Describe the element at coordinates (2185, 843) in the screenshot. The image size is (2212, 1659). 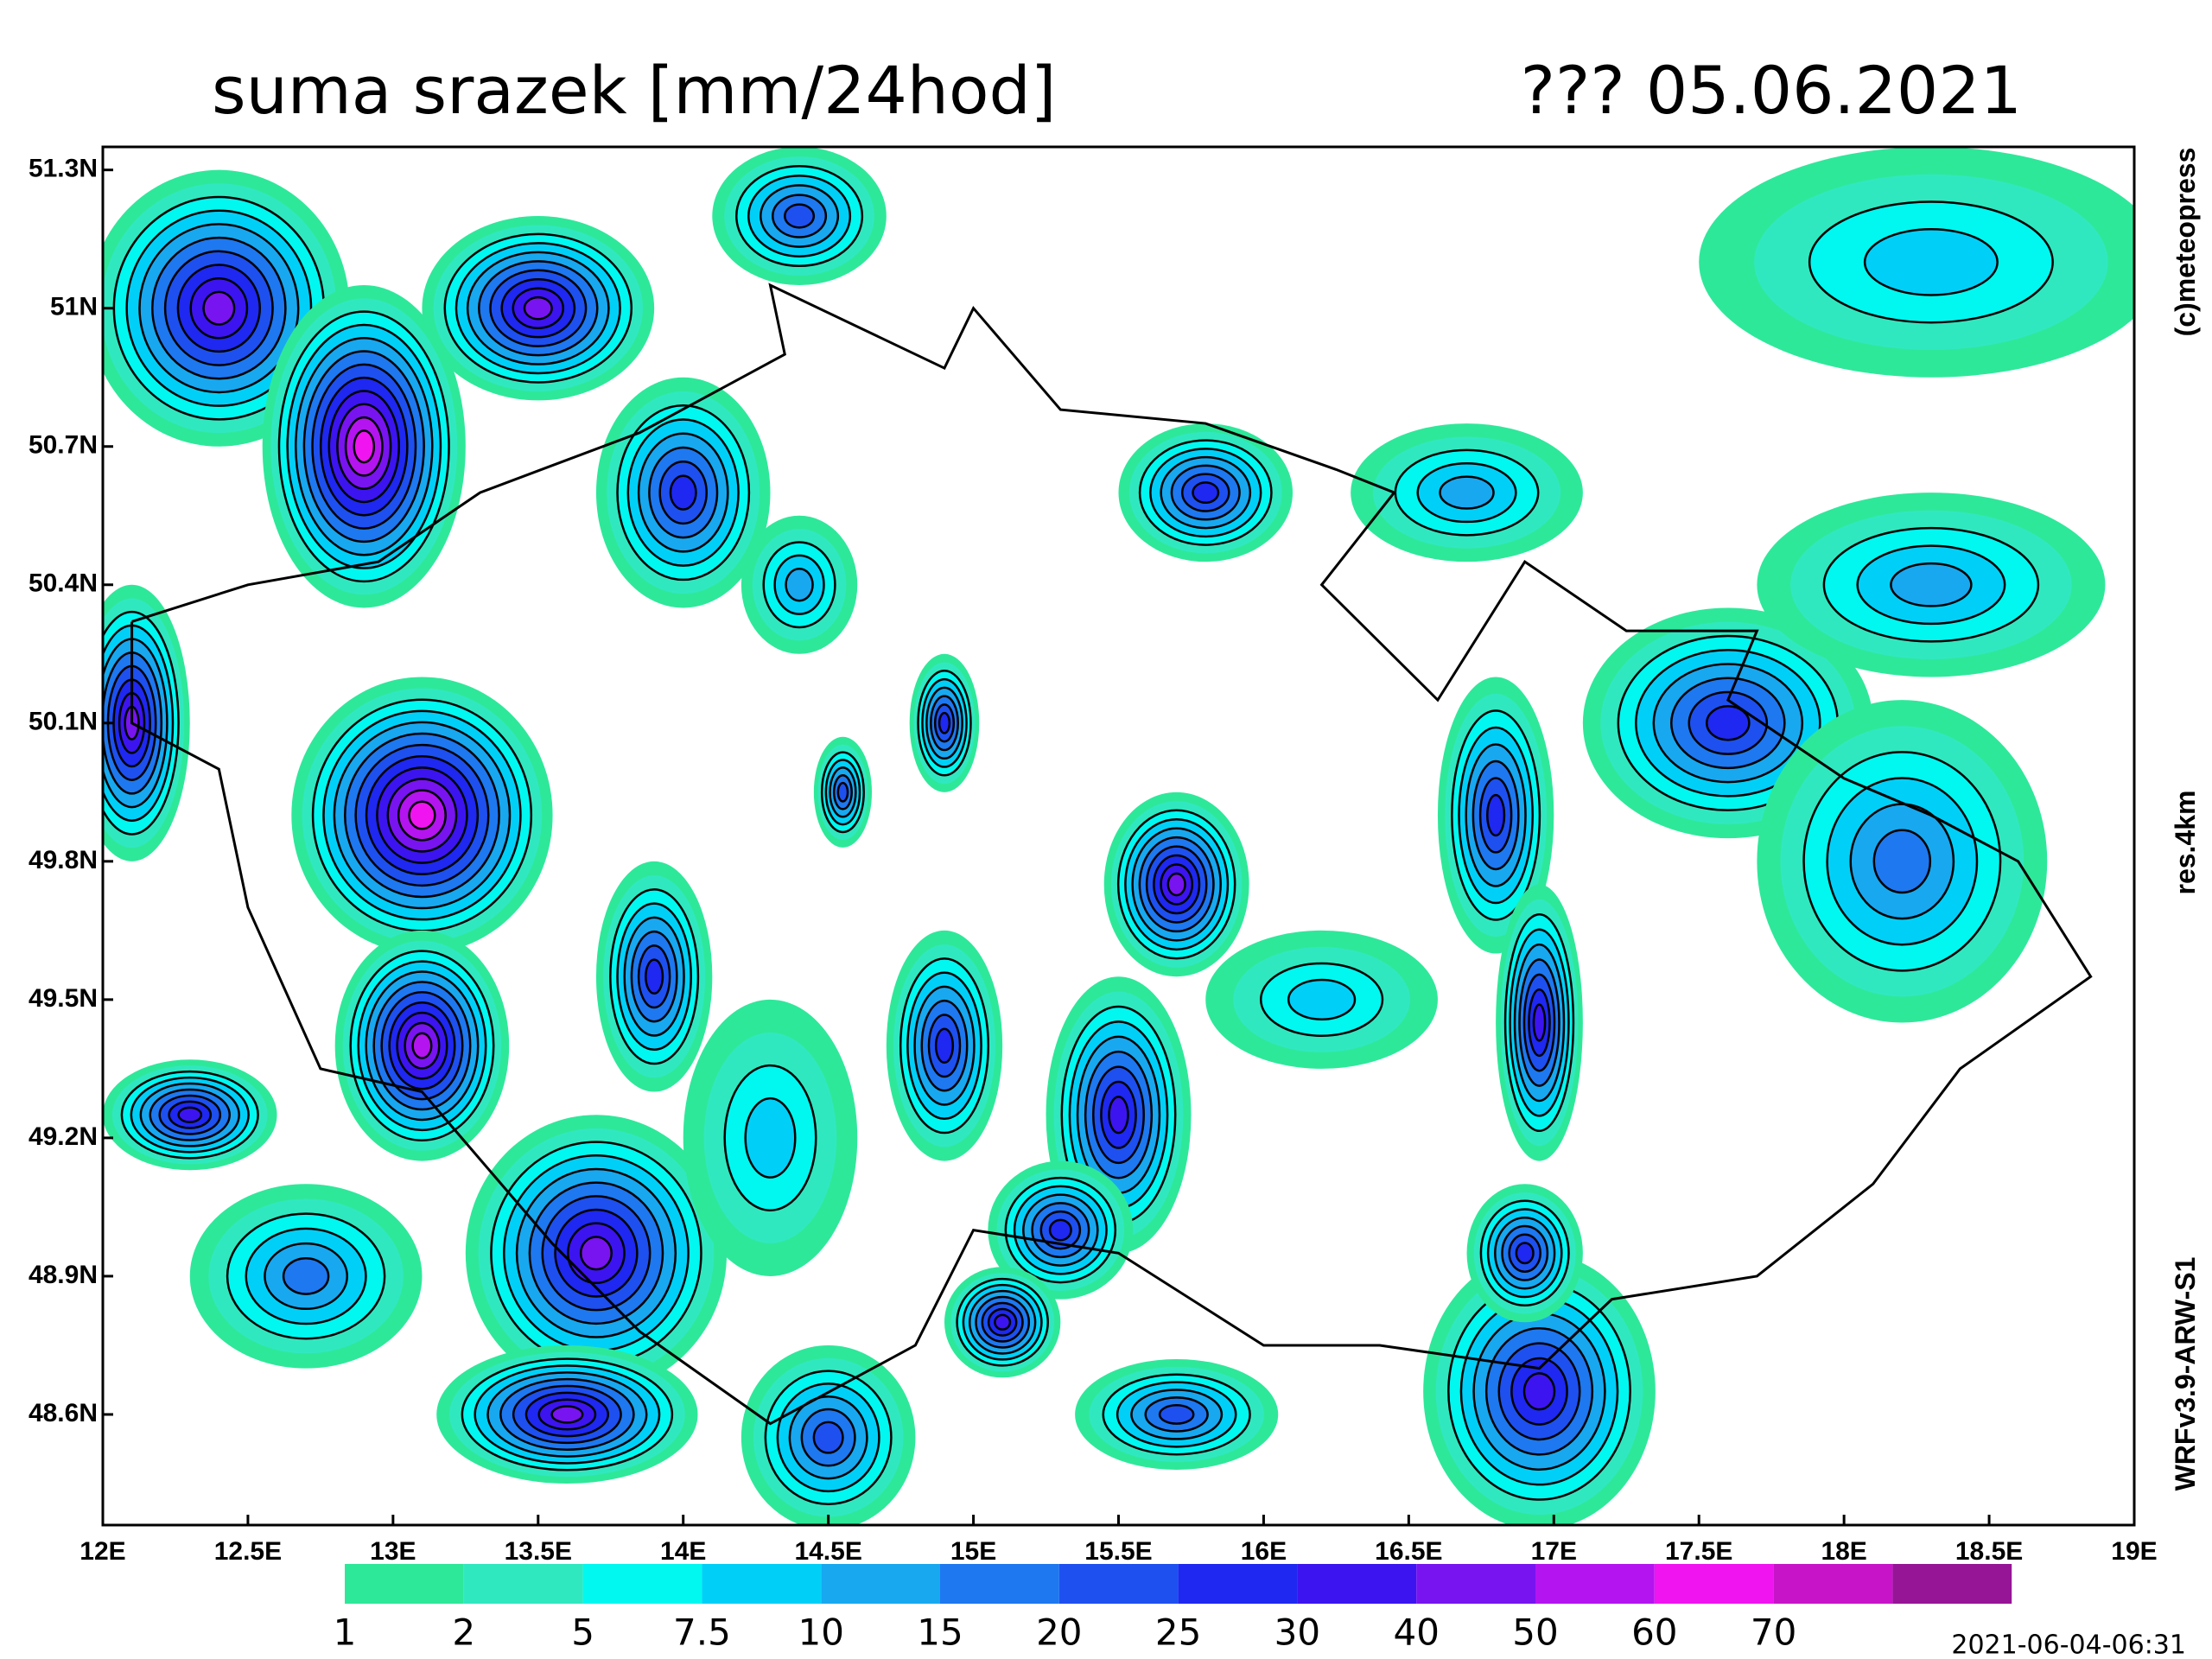
I see `resolution: res.4km` at that location.